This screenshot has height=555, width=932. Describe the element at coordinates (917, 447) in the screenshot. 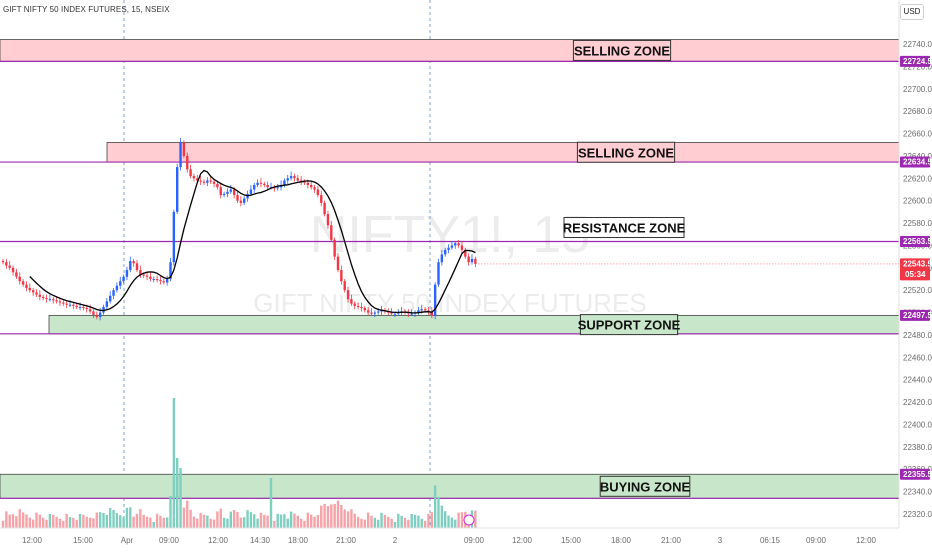

I see `price-tick-label: 22380.0` at that location.